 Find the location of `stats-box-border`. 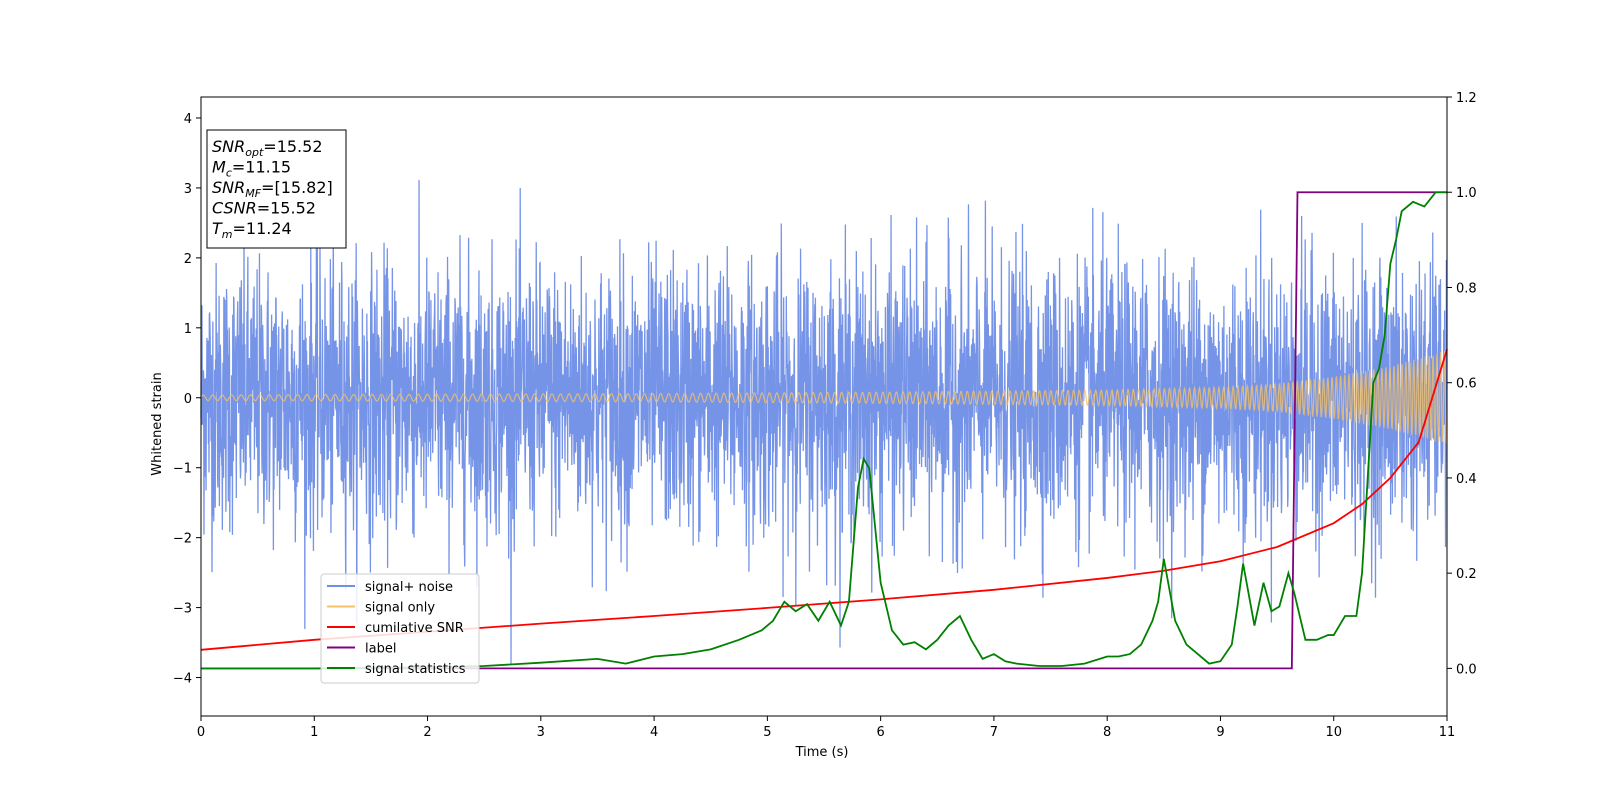

stats-box-border is located at coordinates (276, 189).